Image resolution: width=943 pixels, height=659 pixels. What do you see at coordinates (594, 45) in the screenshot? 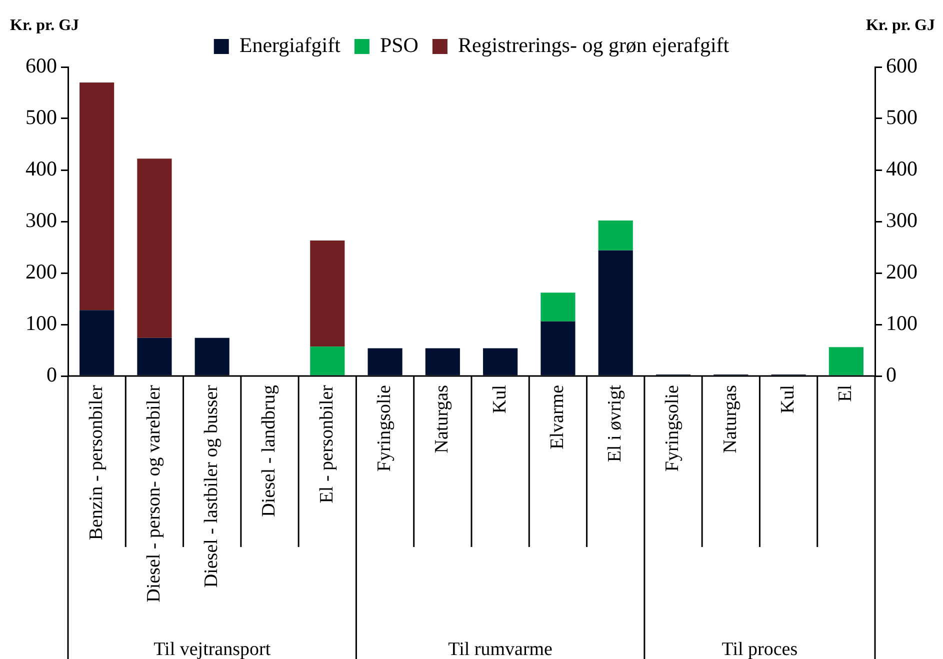
I see `legend-label: Registrerings- og grøn ejerafgift` at bounding box center [594, 45].